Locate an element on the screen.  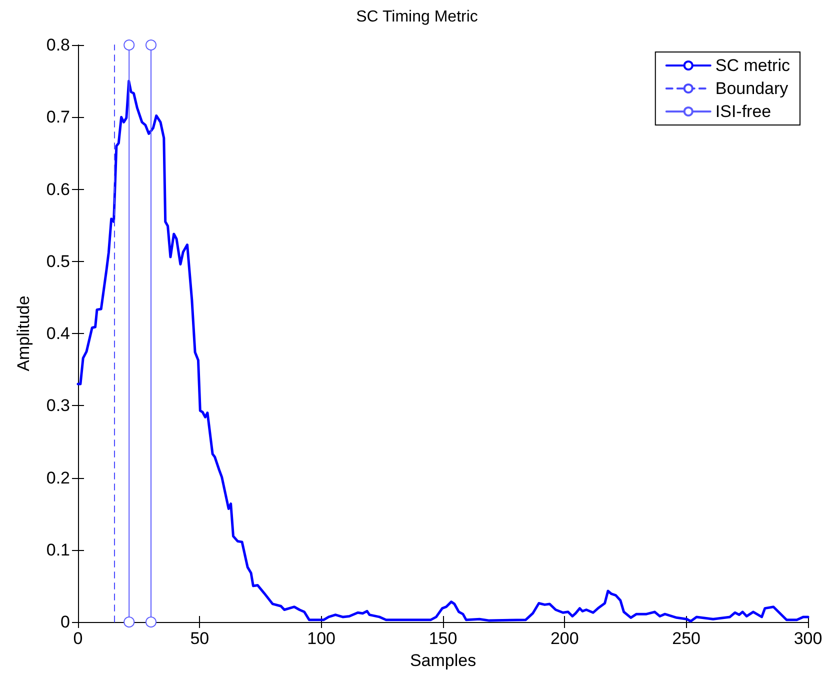
legend-label: Boundary is located at coordinates (752, 88).